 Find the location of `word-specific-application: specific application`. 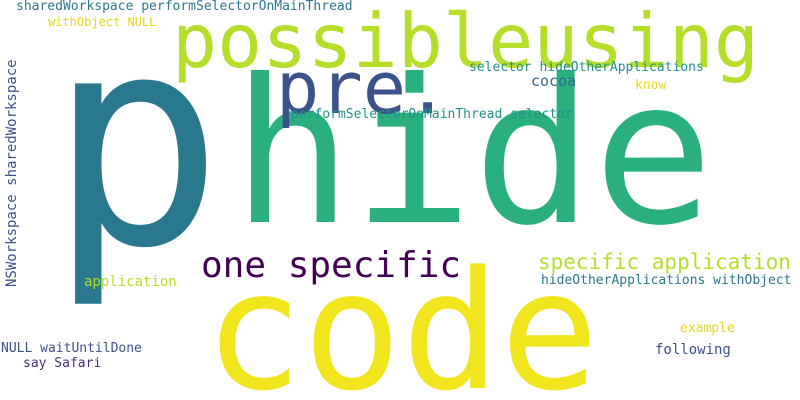

word-specific-application: specific application is located at coordinates (664, 262).